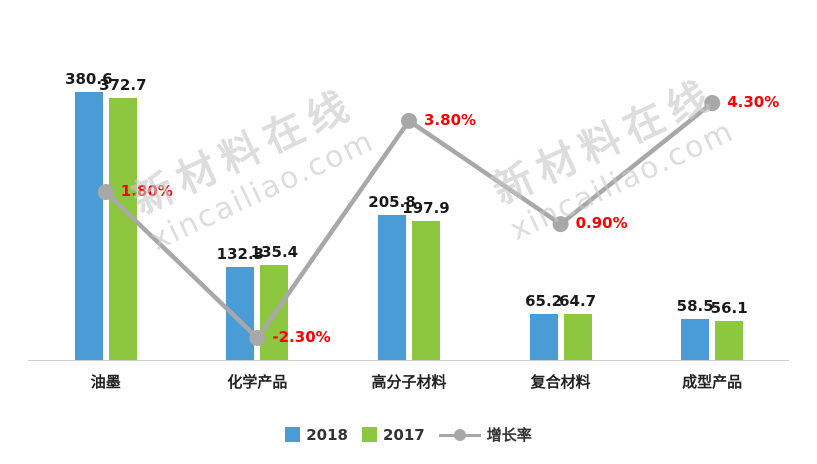  Describe the element at coordinates (327, 434) in the screenshot. I see `legend-label-2018: 2018` at that location.